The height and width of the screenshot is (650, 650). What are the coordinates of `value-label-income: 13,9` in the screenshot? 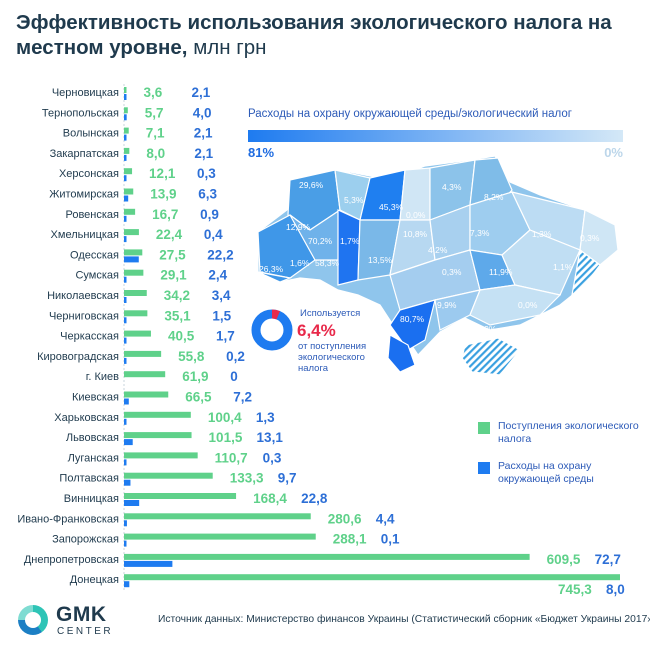 It's located at (163, 194).